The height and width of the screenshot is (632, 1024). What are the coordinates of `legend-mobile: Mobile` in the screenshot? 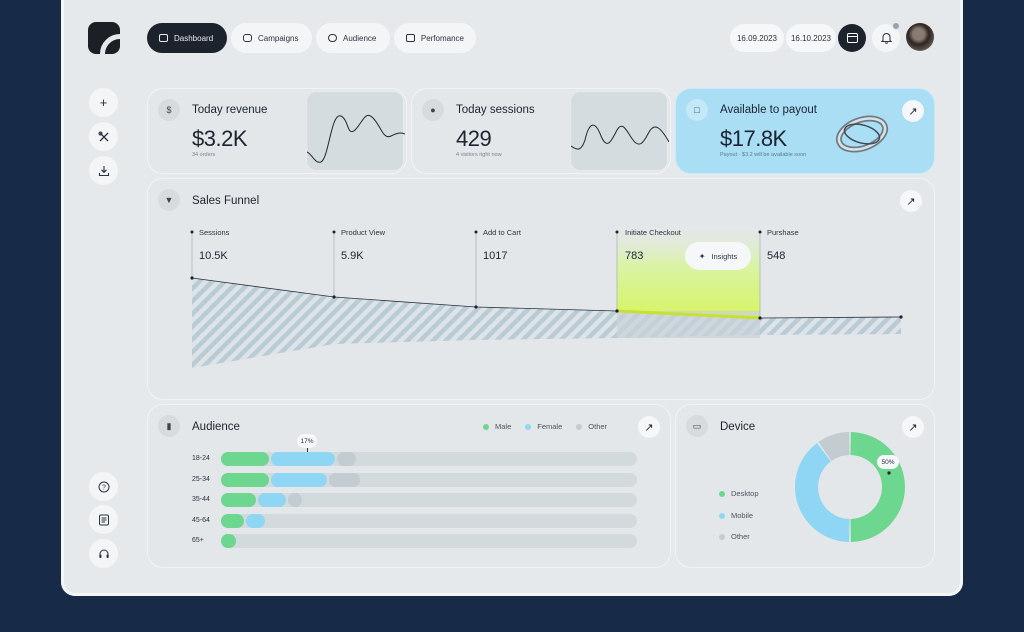 It's located at (736, 515).